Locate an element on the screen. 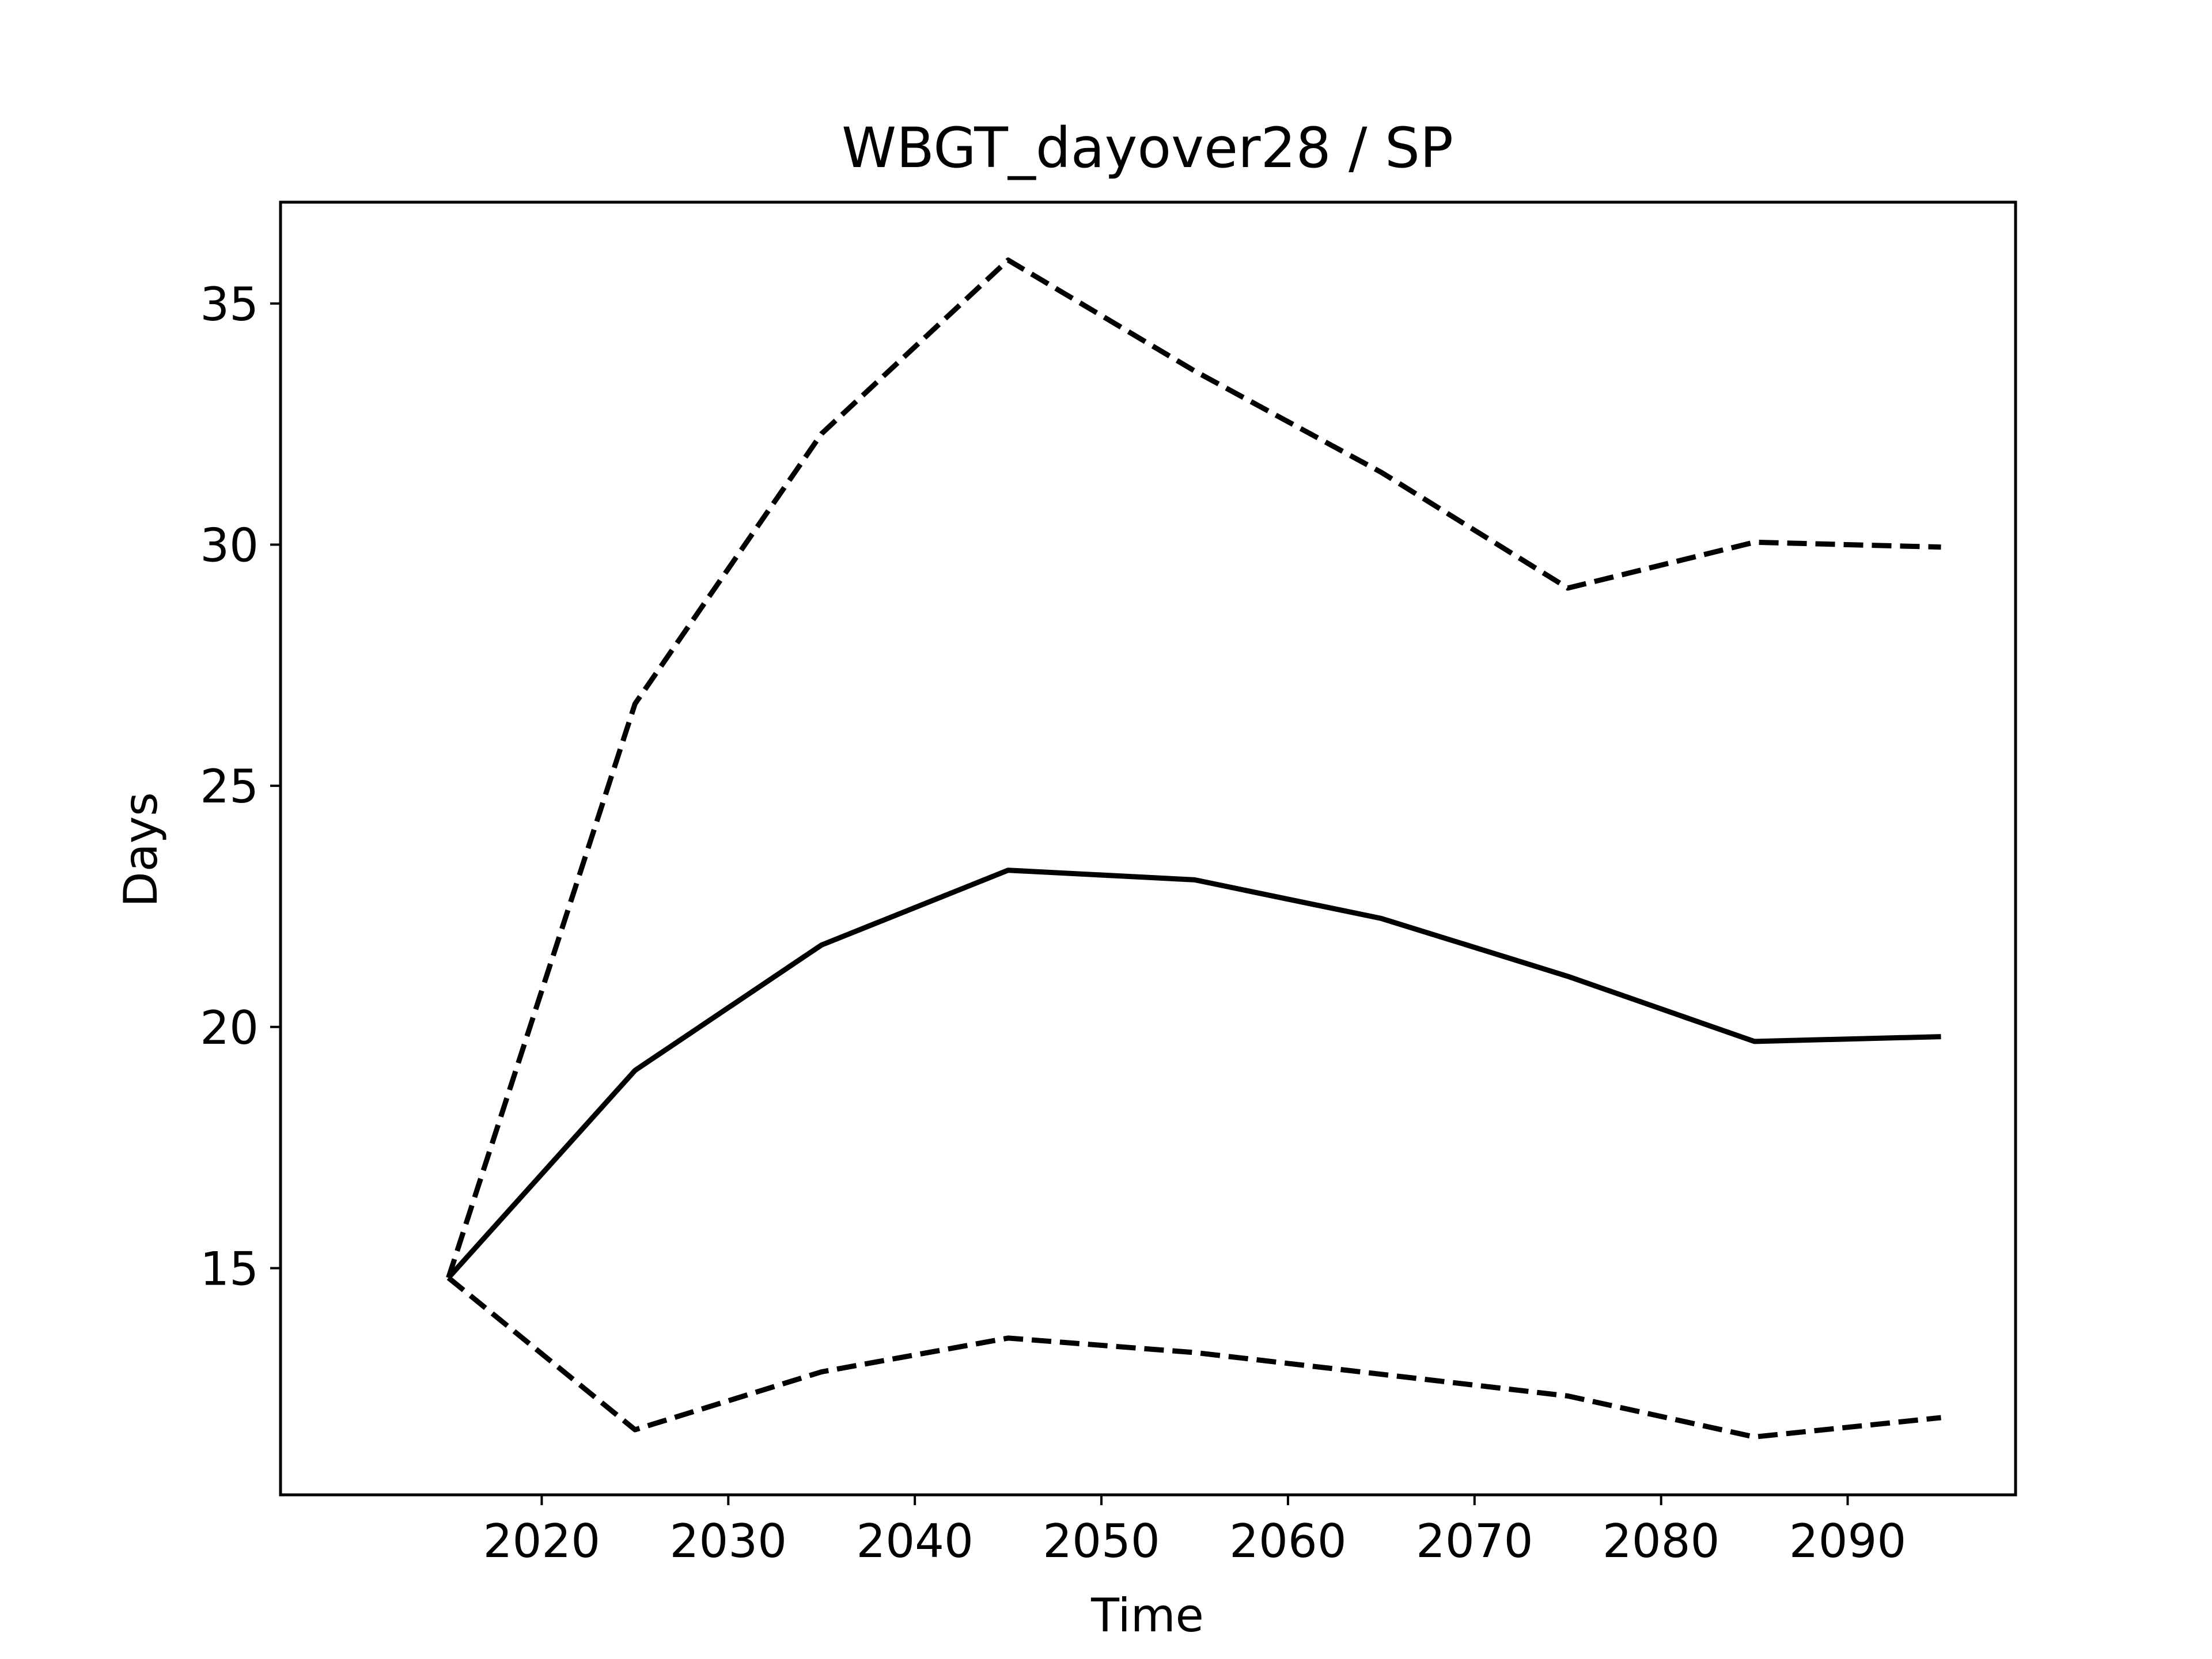  y-tick-label: 30 is located at coordinates (229, 545).